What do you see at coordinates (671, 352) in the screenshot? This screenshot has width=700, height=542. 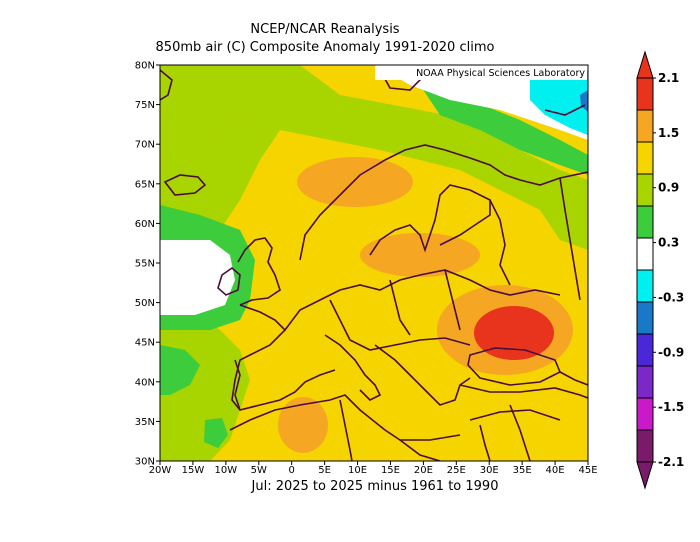 I see `colorbar-label: -0.9` at bounding box center [671, 352].